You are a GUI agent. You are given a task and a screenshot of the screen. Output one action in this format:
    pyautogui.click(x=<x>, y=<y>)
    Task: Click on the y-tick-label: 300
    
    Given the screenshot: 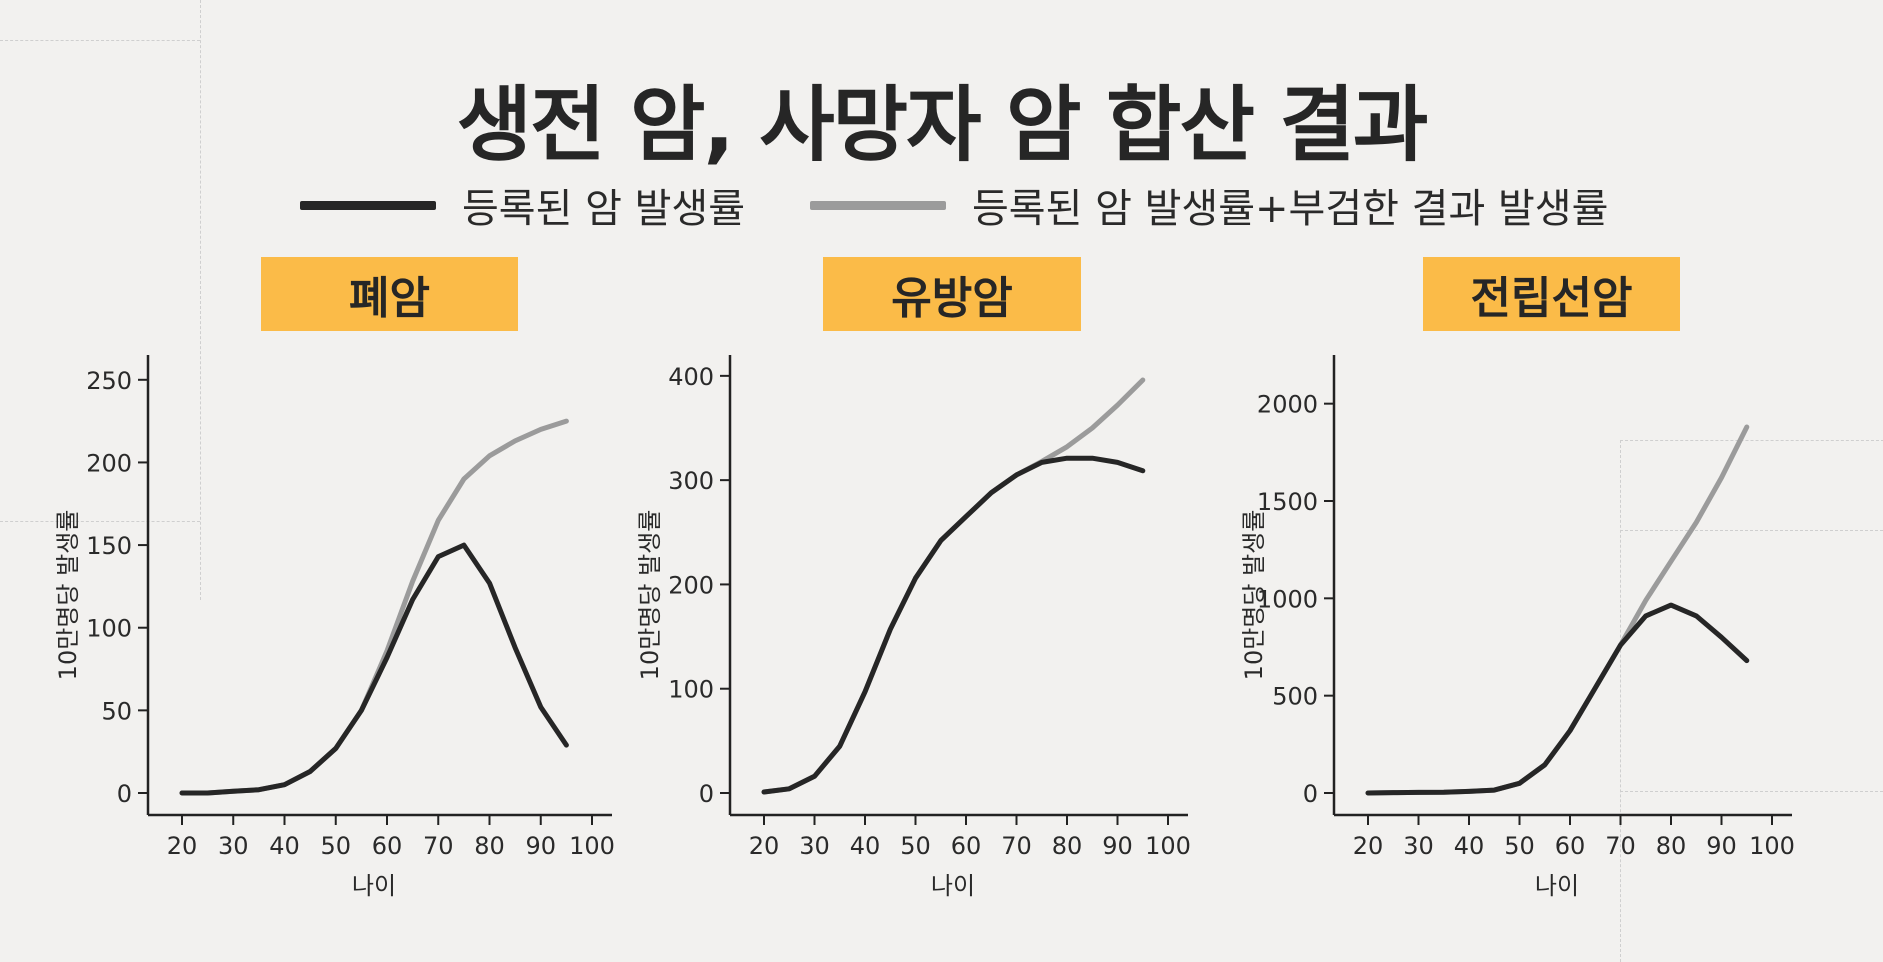 What is the action you would take?
    pyautogui.click(x=691, y=481)
    